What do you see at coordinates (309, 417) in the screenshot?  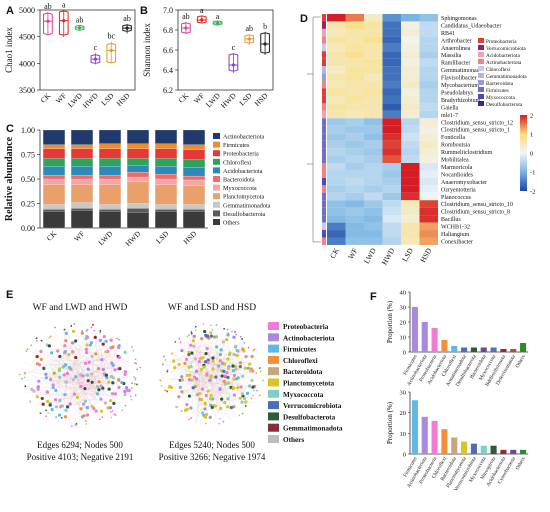 I see `network-legend-label: Desulfobacterota` at bounding box center [309, 417].